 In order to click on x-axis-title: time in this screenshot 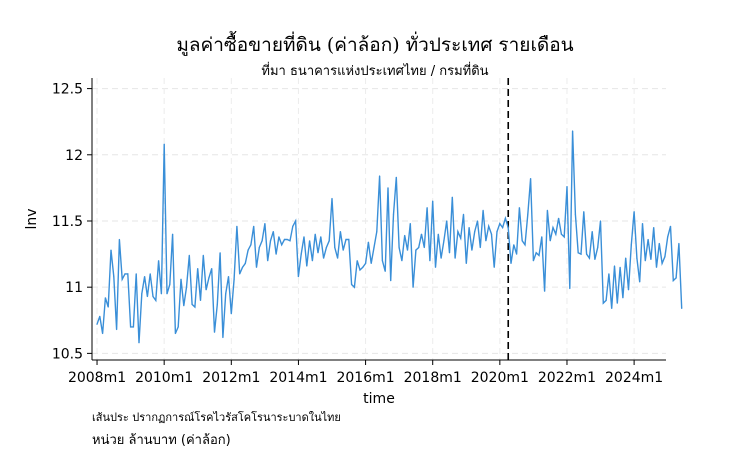, I will do `click(379, 399)`.